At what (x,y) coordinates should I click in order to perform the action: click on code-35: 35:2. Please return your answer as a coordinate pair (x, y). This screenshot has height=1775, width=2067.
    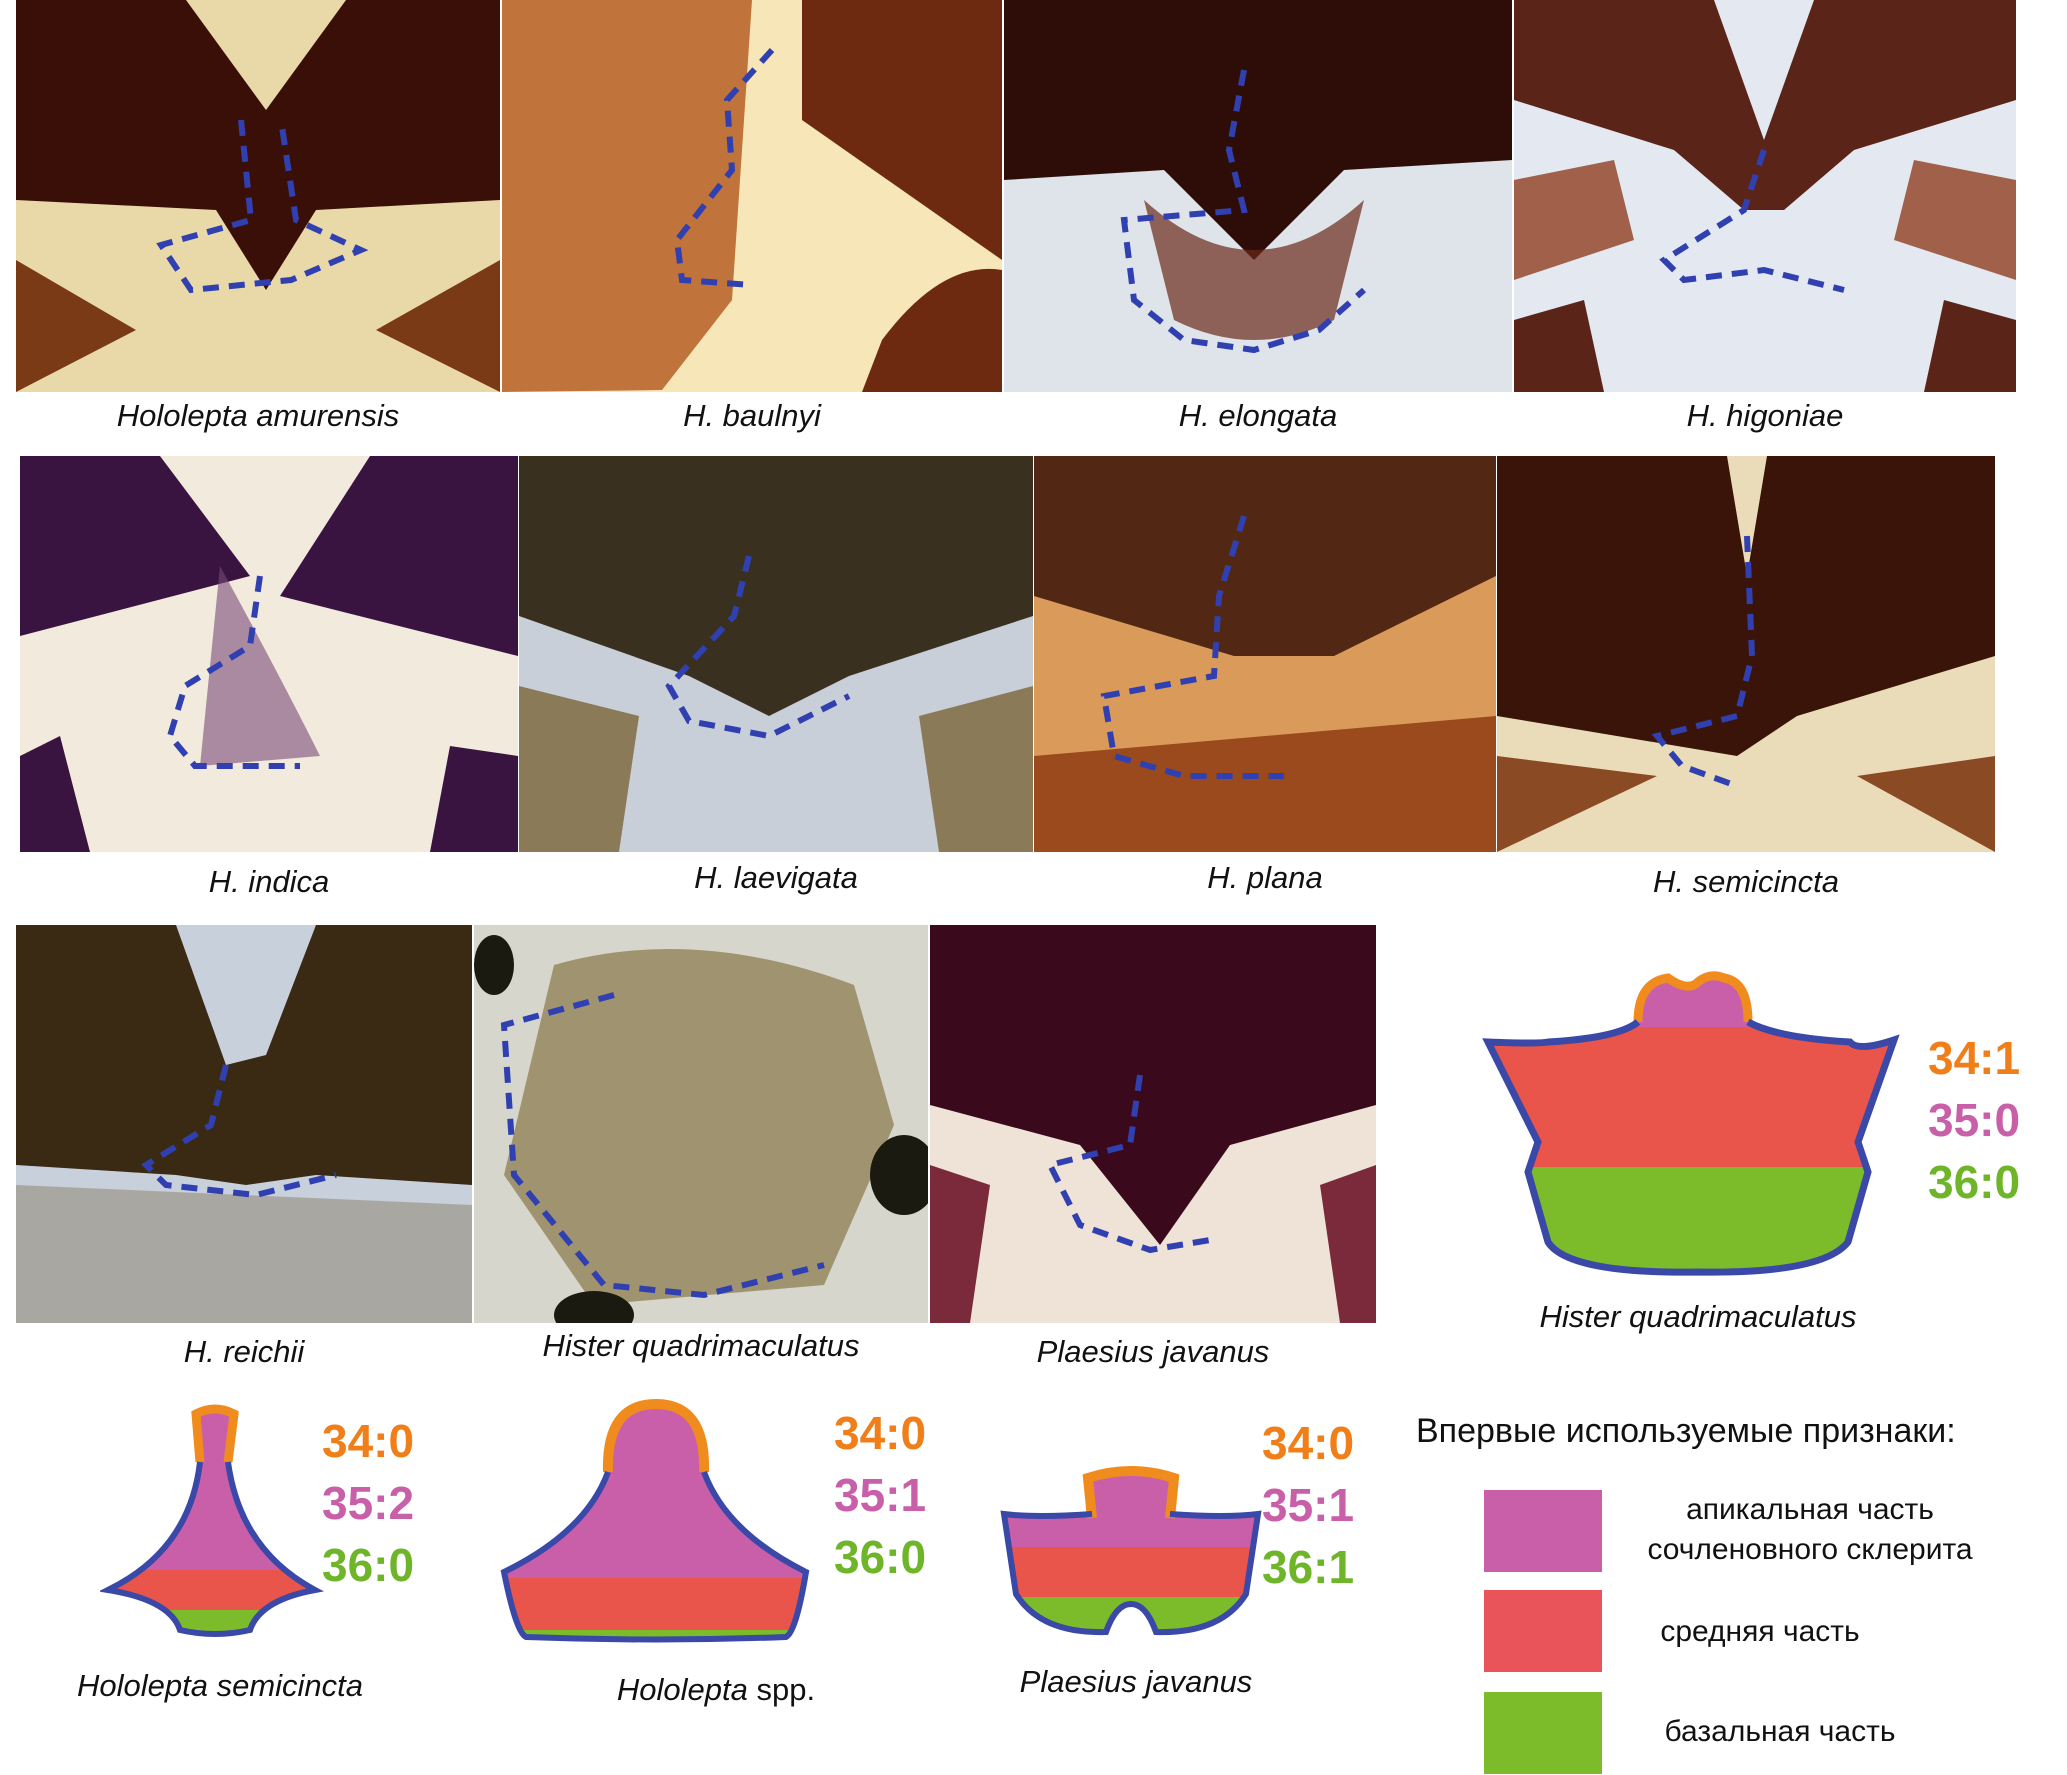
    Looking at the image, I should click on (368, 1503).